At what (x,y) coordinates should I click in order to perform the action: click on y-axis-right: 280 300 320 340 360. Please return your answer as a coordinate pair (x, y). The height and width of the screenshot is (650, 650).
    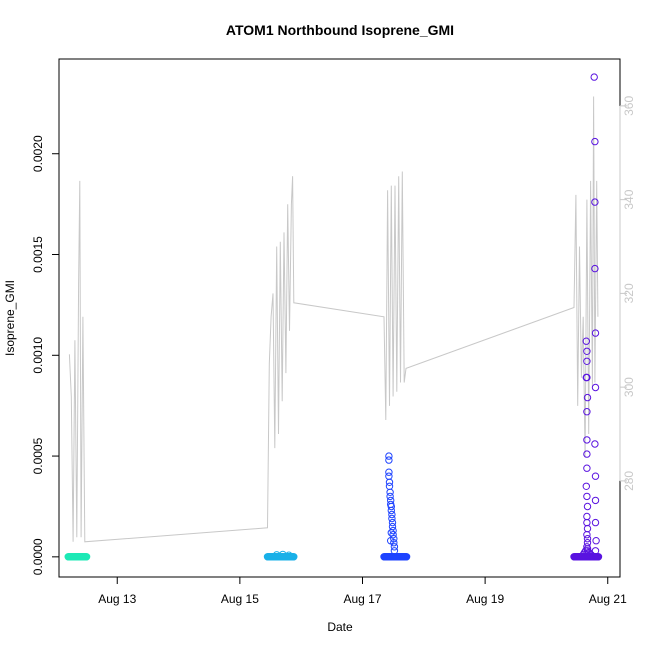
    Looking at the image, I should click on (627, 293).